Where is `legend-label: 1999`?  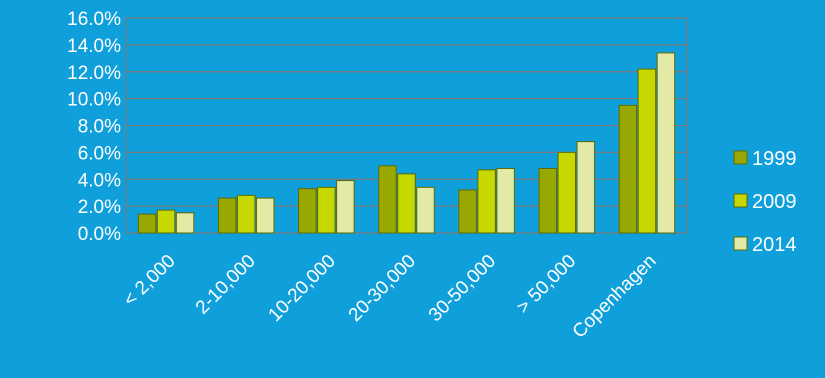
legend-label: 1999 is located at coordinates (774, 159).